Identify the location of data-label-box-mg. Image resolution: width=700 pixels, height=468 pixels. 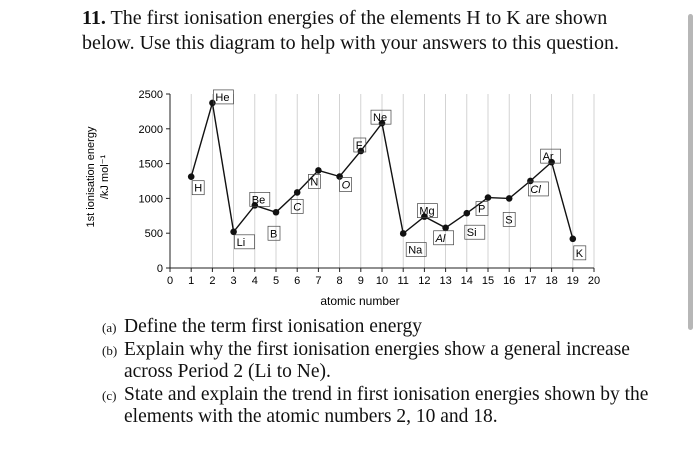
(427, 210).